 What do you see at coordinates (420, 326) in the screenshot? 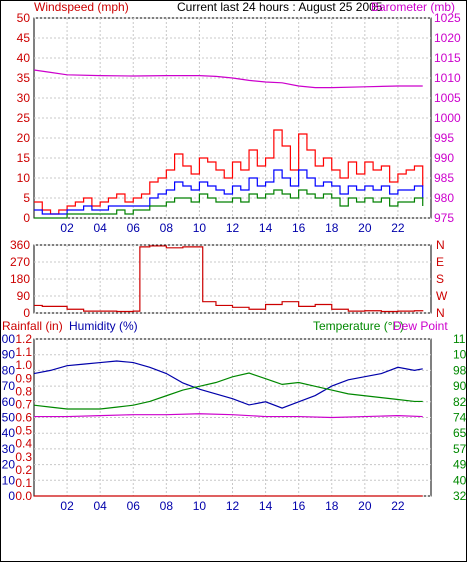
I see `dewpoint-axis-label: Dew Point` at bounding box center [420, 326].